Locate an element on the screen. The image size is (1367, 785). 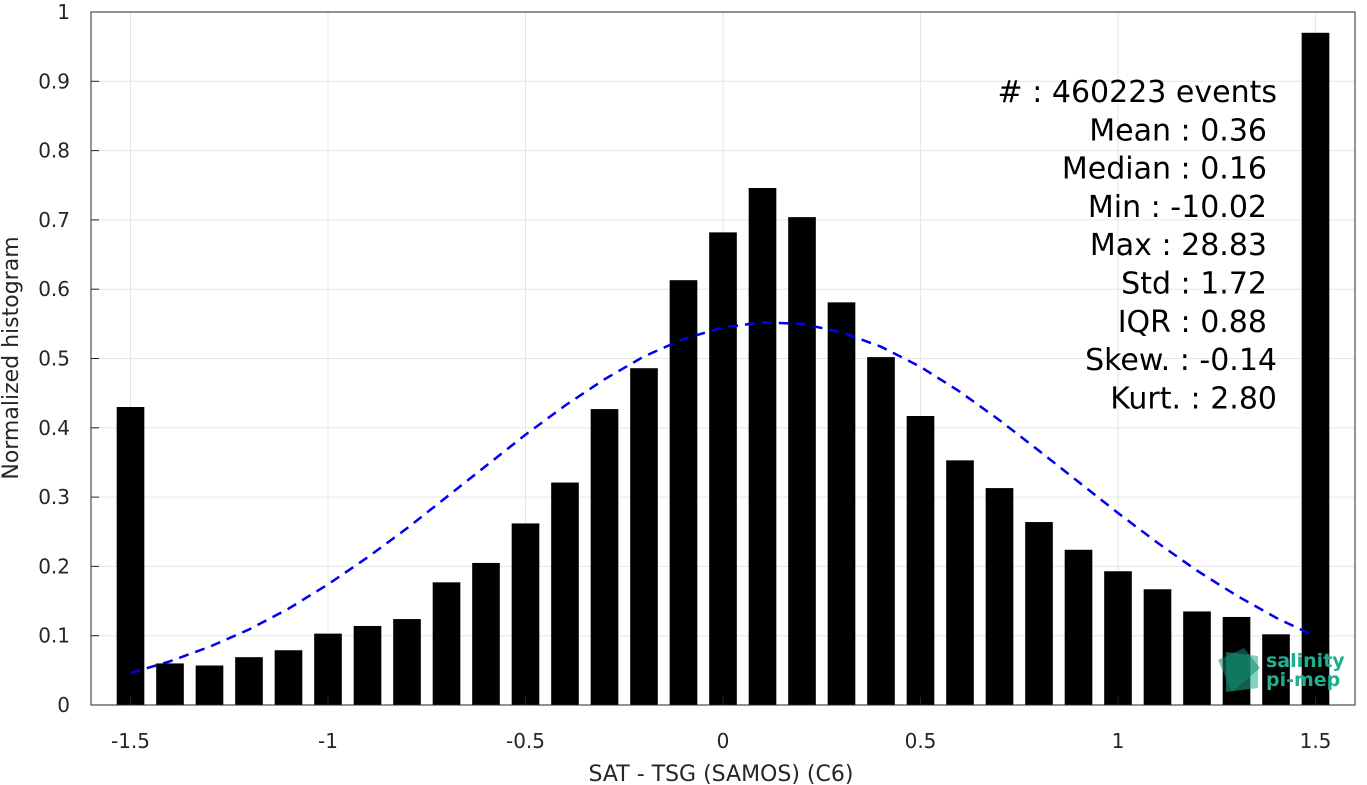
stat-line: Median : 0.16 is located at coordinates (1164, 169).